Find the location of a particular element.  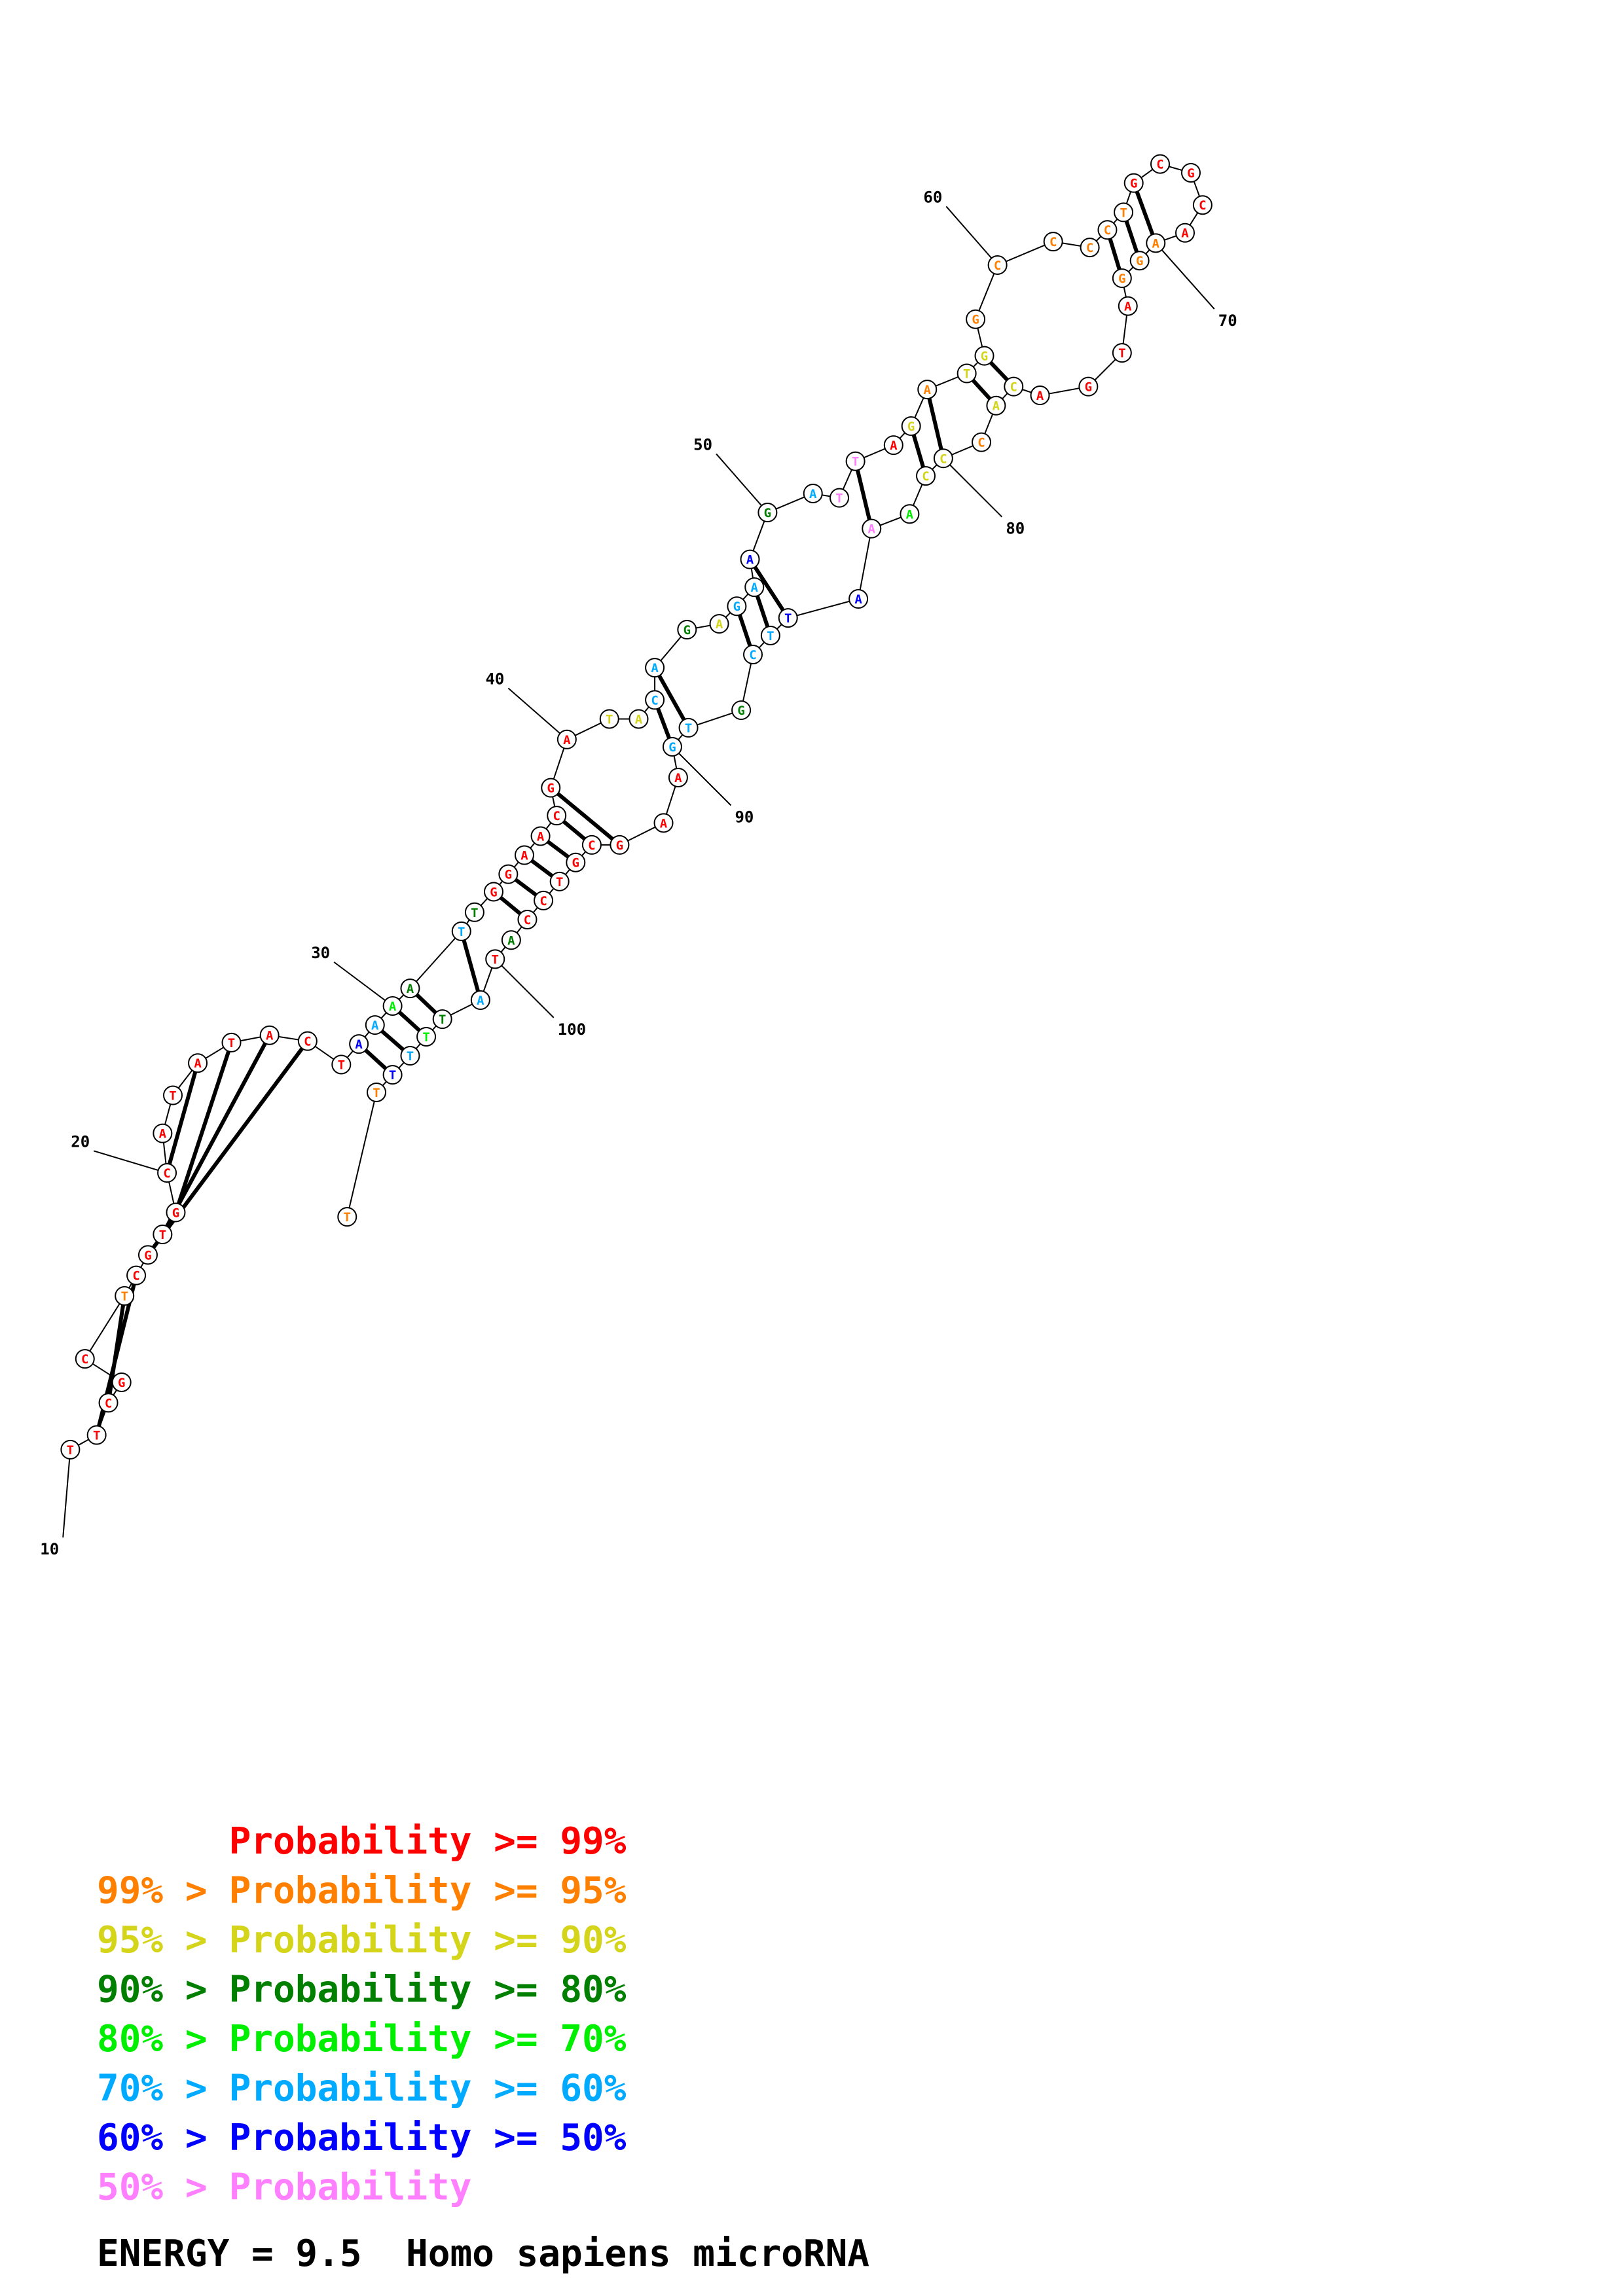

legend-entry: Probability >= 99% is located at coordinates (428, 1841).